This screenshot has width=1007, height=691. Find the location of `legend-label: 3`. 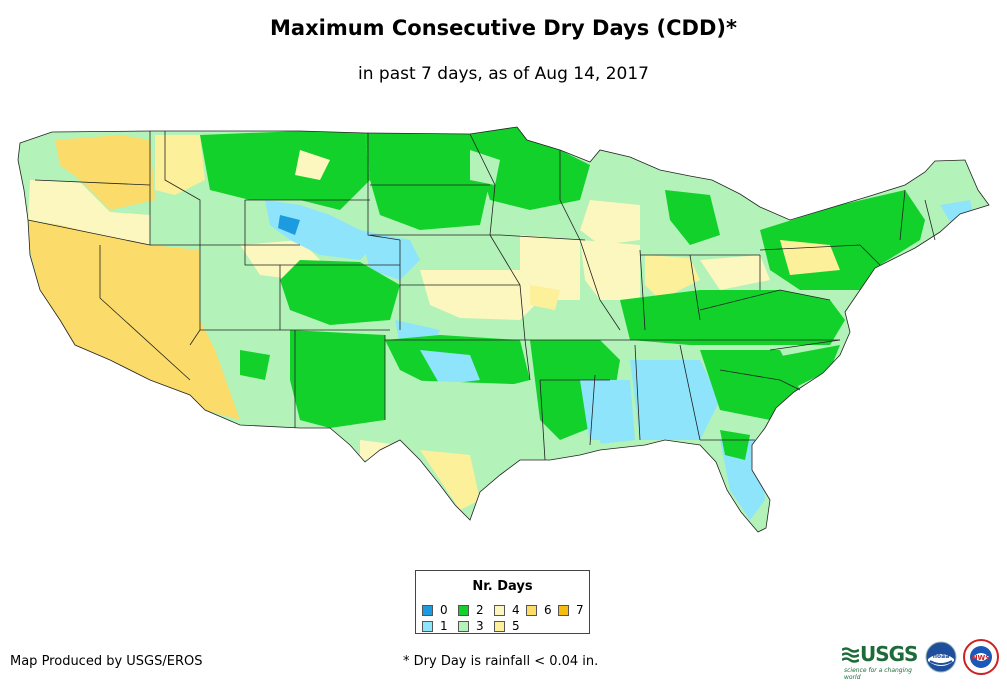

legend-label: 3 is located at coordinates (480, 626).